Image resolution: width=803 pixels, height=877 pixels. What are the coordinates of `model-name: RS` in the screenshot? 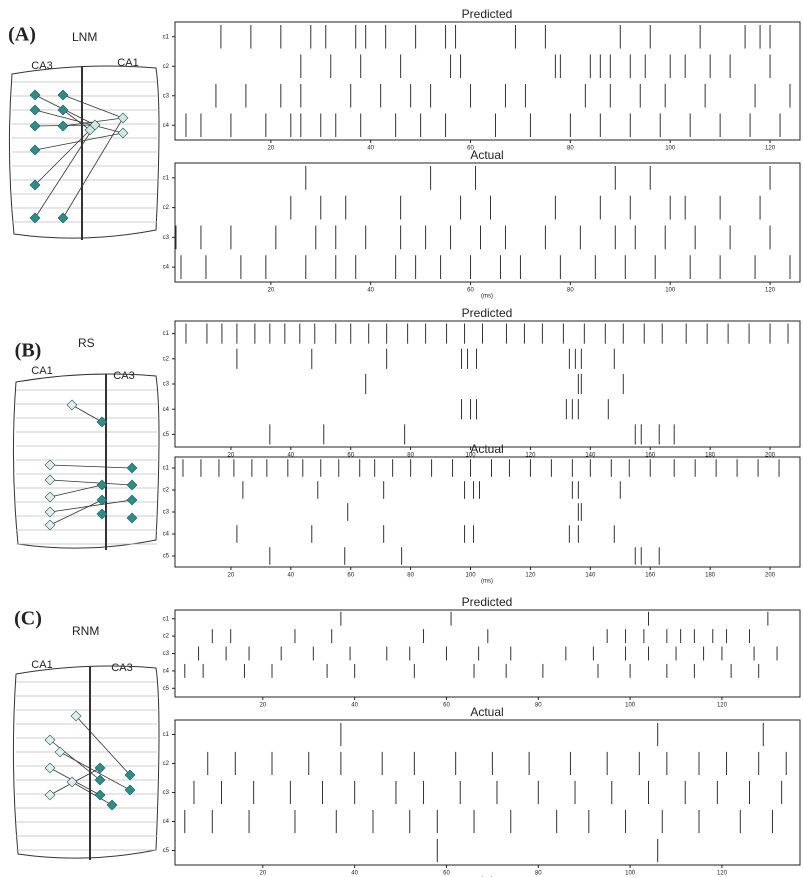 It's located at (86, 343).